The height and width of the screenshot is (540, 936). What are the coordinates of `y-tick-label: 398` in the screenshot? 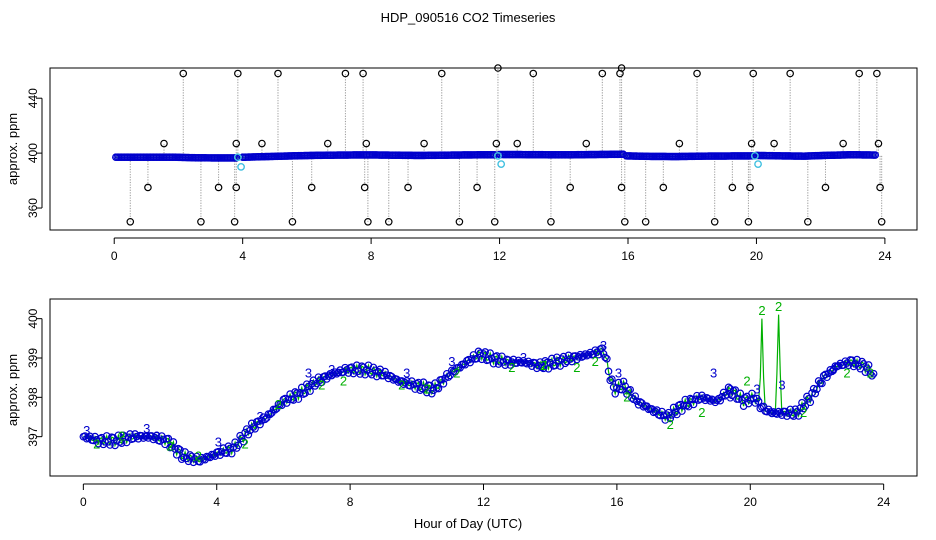 It's located at (33, 397).